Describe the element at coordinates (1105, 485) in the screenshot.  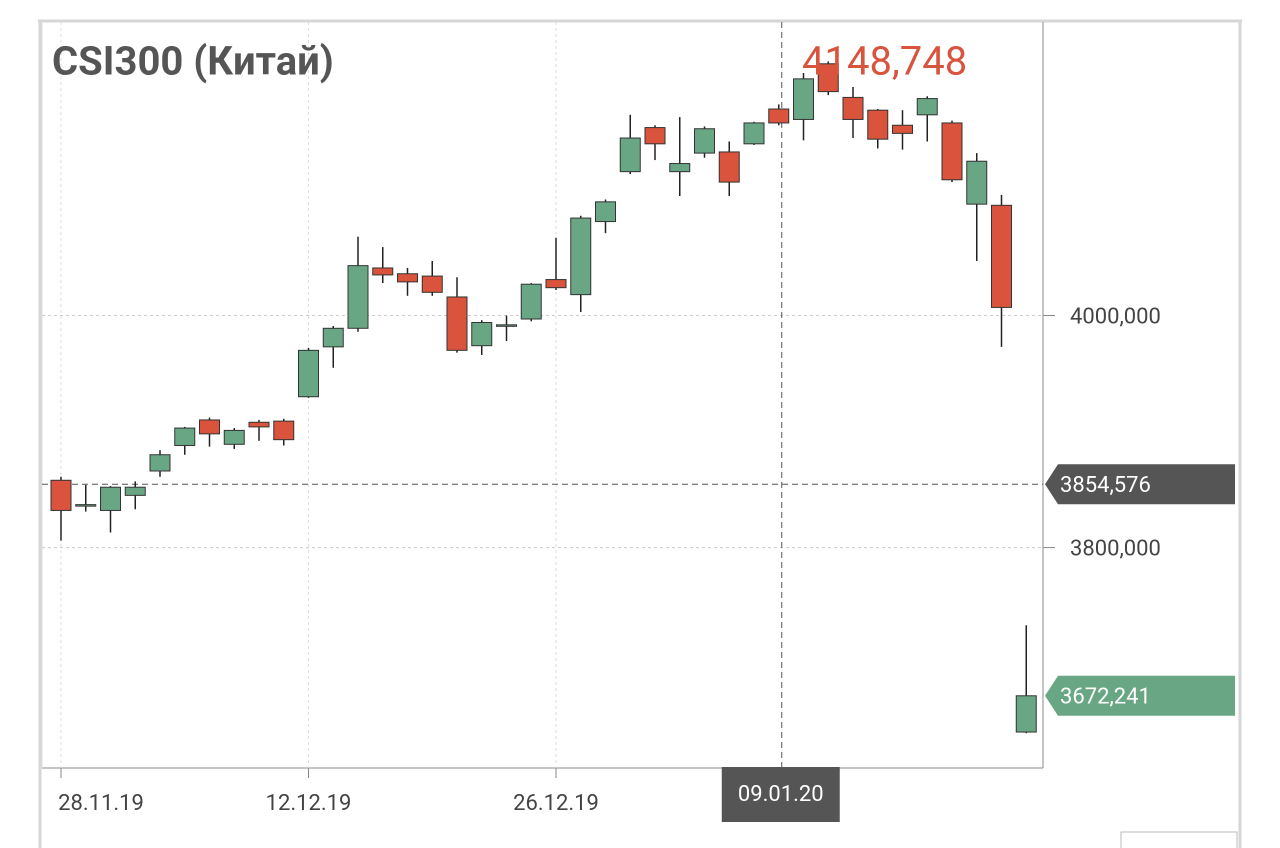
I see `crosshair-price-label: 3854,576` at that location.